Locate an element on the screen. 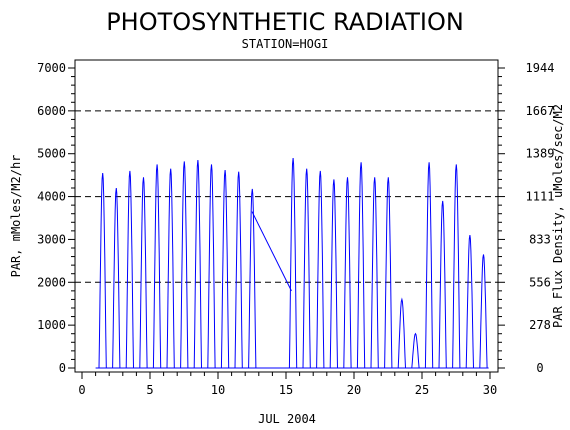  y2-axis-title: PAR Flux Density, uMoles/sec/M2 is located at coordinates (558, 216).